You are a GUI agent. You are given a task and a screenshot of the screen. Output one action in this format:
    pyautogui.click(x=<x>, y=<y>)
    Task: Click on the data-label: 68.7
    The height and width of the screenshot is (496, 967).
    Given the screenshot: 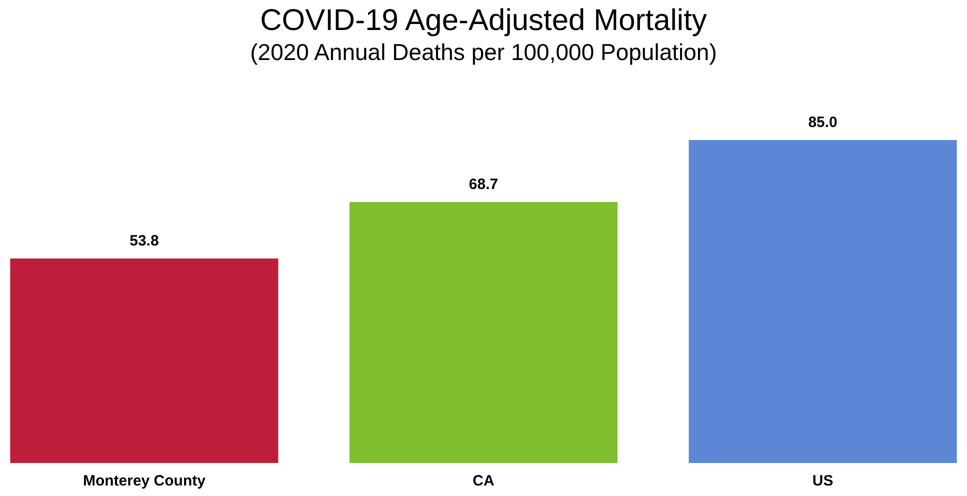 What is the action you would take?
    pyautogui.click(x=483, y=184)
    